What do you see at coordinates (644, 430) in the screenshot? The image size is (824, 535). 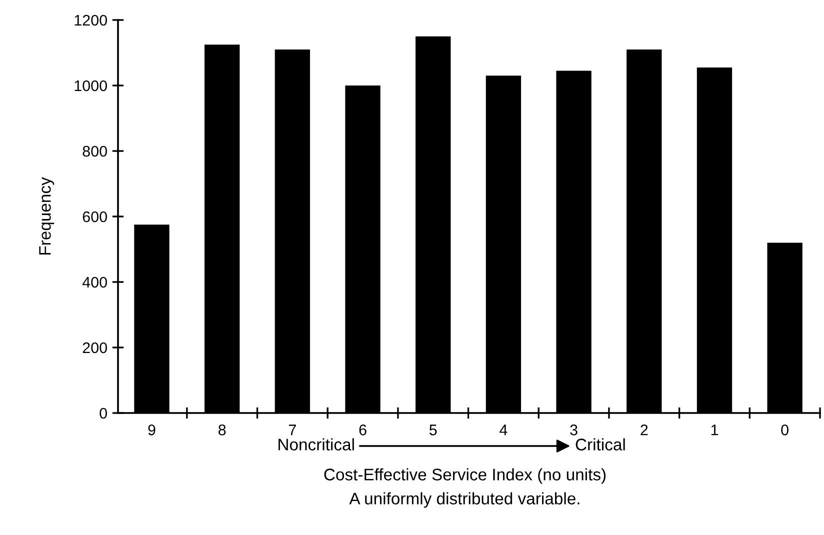 I see `x-tick-label: 2` at bounding box center [644, 430].